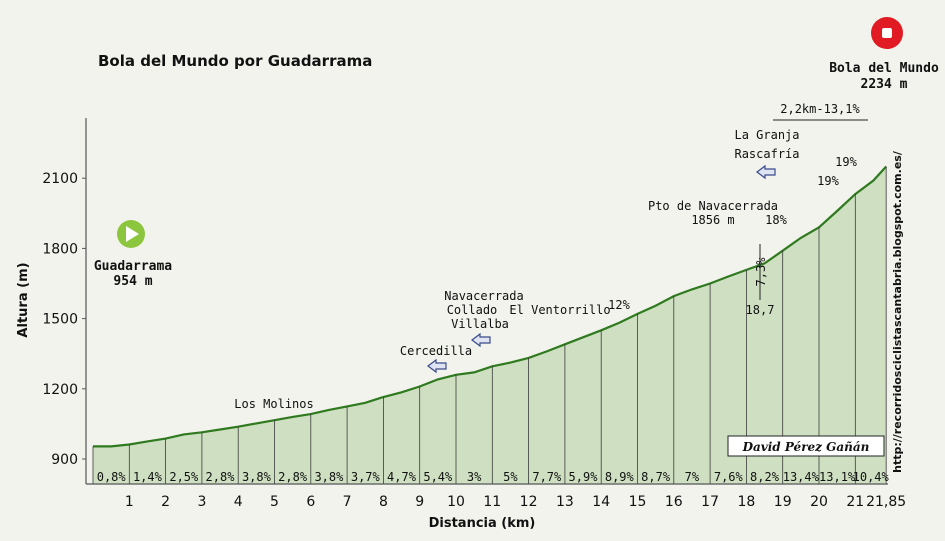 Image resolution: width=945 pixels, height=541 pixels. Describe the element at coordinates (474, 477) in the screenshot. I see `segment-gradient-label: 3%` at that location.